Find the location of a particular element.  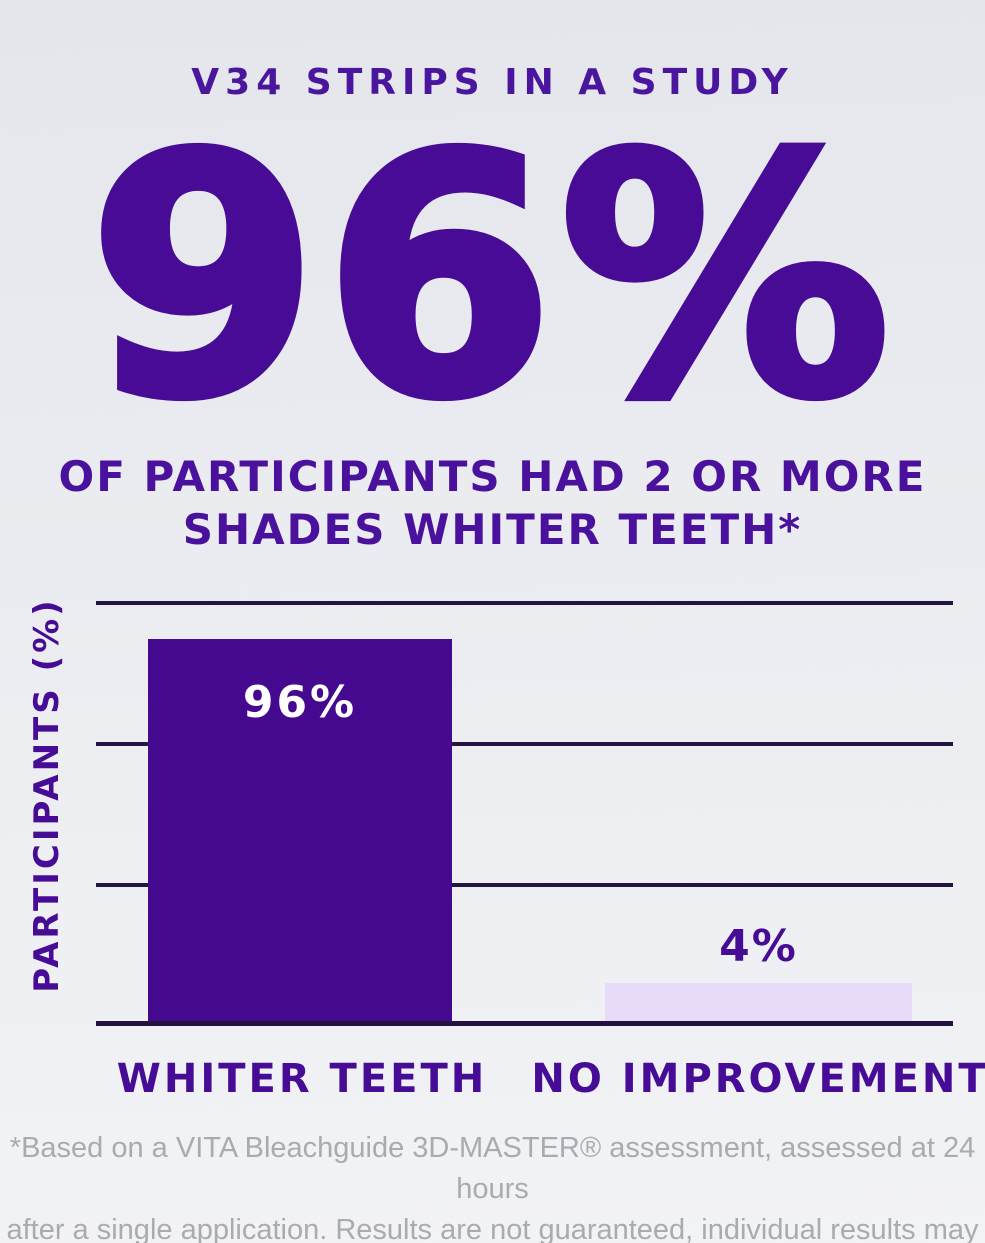

subtitle-line-2: SHADES WHITER TEETH* is located at coordinates (492, 529).